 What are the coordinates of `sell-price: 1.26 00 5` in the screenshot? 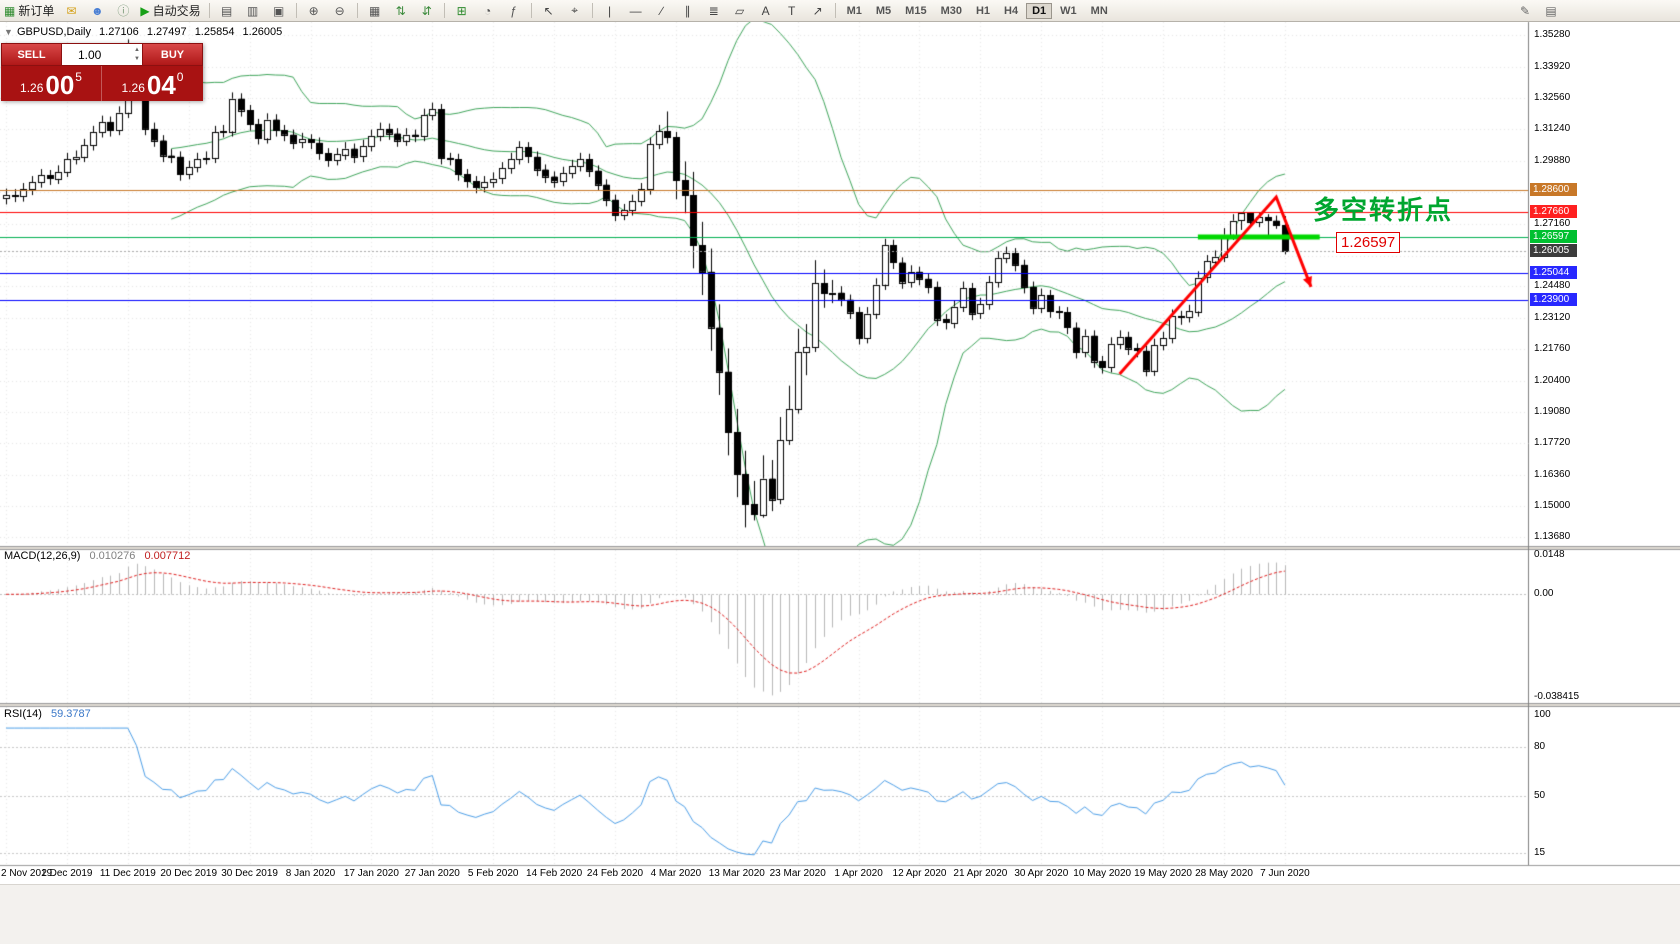 It's located at (51, 83).